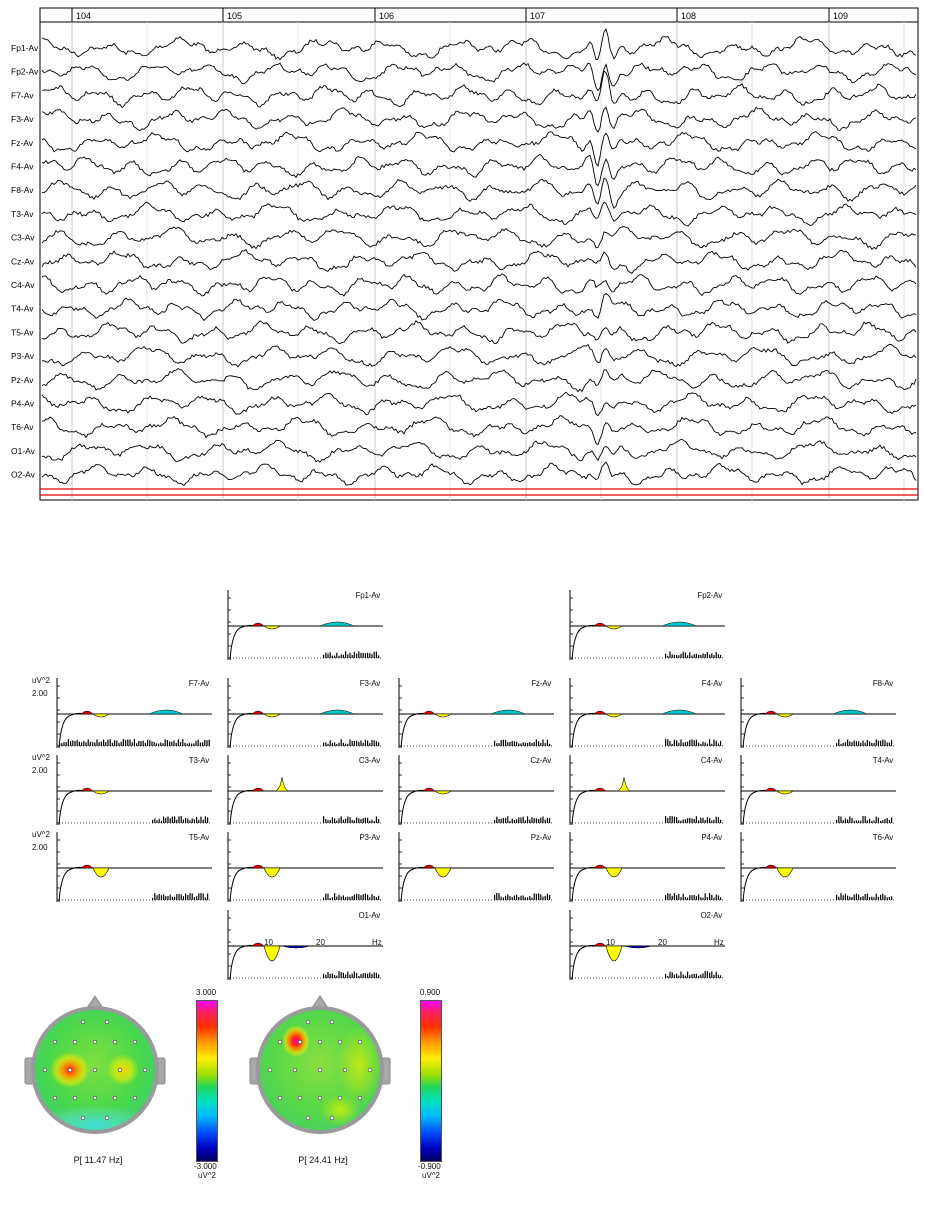  What do you see at coordinates (840, 16) in the screenshot?
I see `time-mark-109: 109` at bounding box center [840, 16].